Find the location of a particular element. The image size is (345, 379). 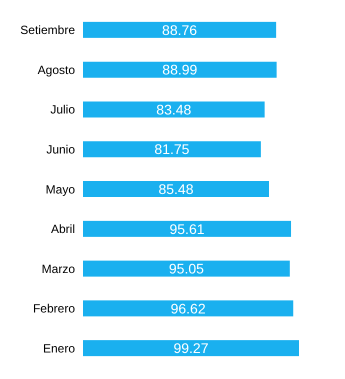

y-tick-label: Setiembre is located at coordinates (48, 30).